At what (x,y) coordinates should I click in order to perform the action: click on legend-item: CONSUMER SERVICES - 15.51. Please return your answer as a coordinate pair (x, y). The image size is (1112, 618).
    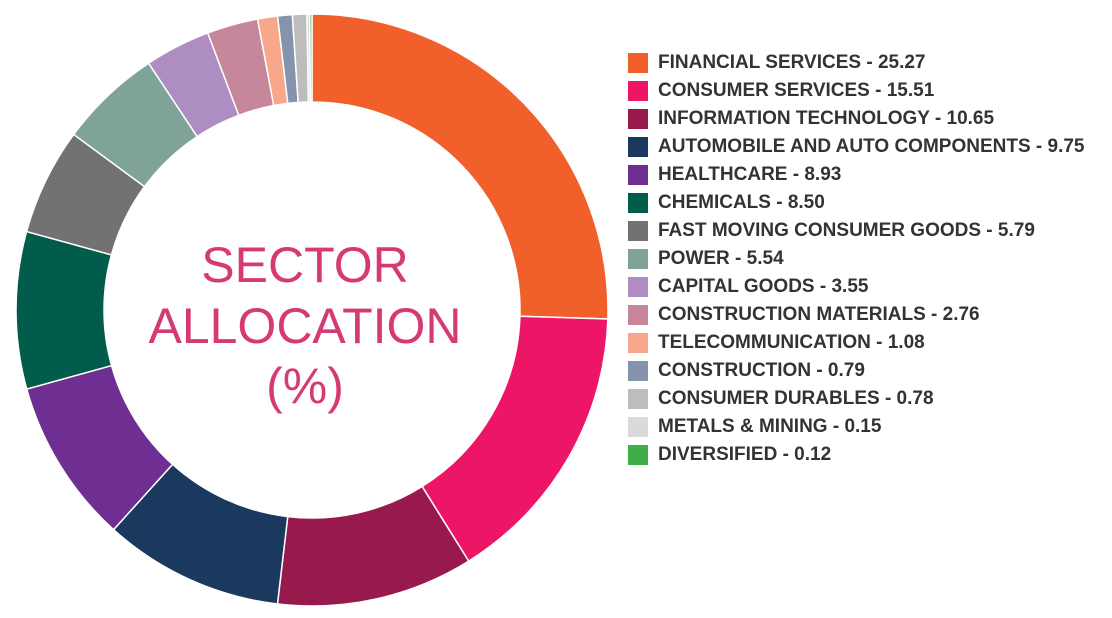
    Looking at the image, I should click on (868, 91).